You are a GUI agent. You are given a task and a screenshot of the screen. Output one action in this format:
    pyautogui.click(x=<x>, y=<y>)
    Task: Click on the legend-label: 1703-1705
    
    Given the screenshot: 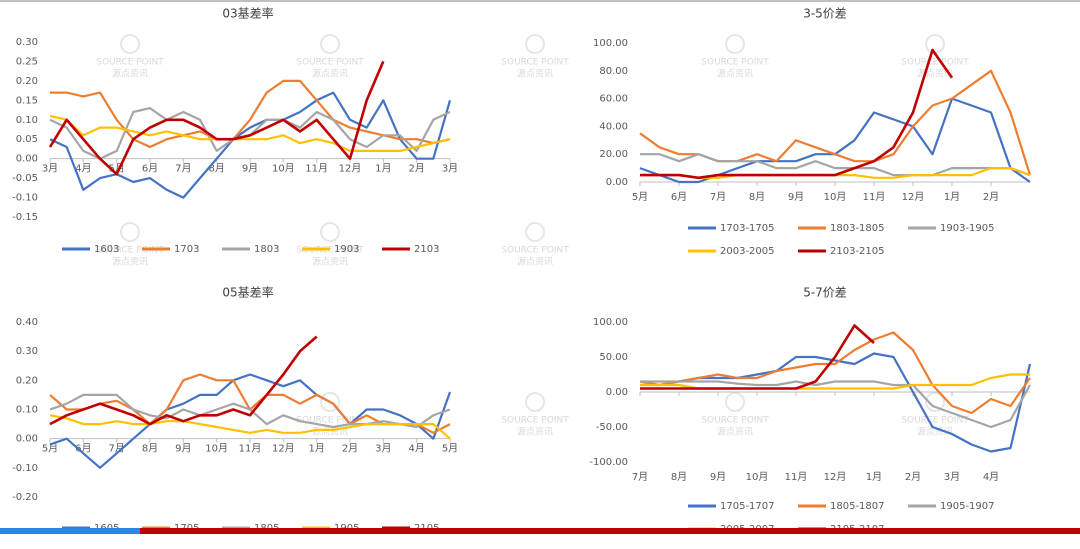 What is the action you would take?
    pyautogui.click(x=747, y=228)
    